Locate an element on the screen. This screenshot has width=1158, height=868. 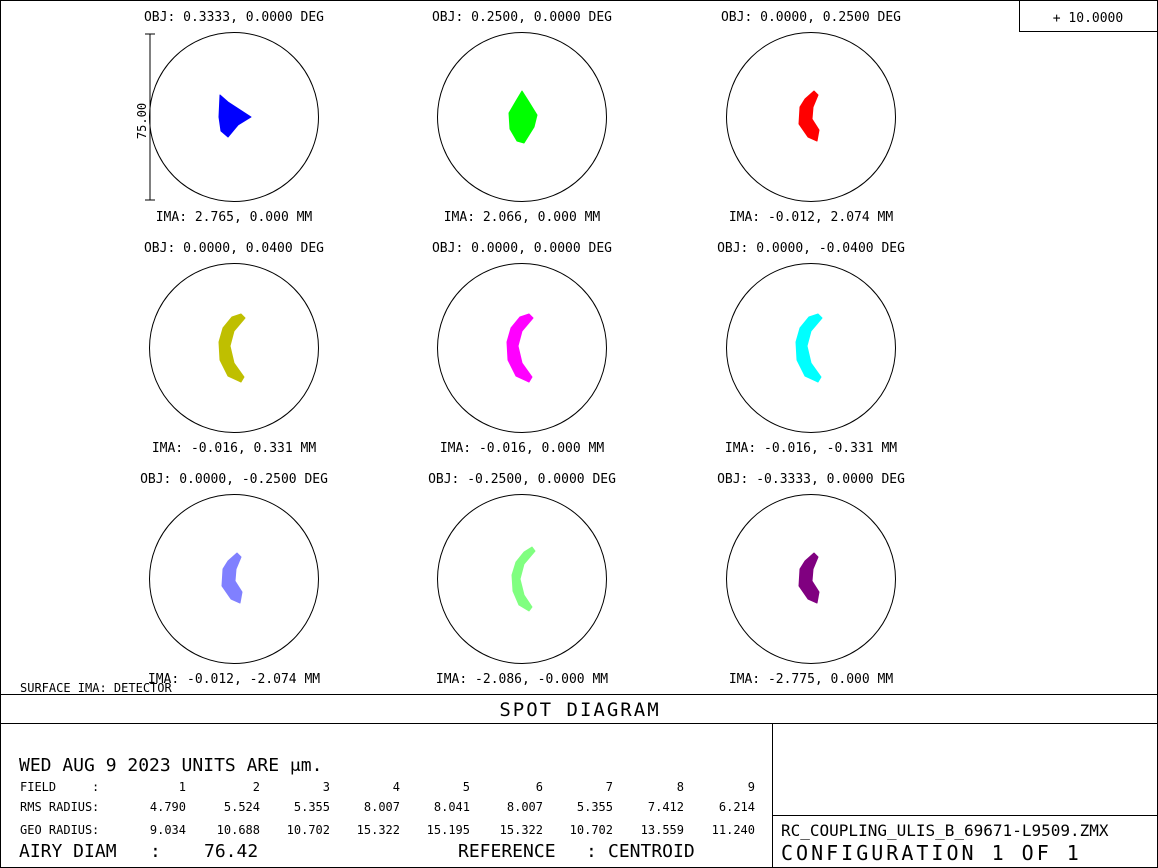
field-number: 5 is located at coordinates (466, 787).